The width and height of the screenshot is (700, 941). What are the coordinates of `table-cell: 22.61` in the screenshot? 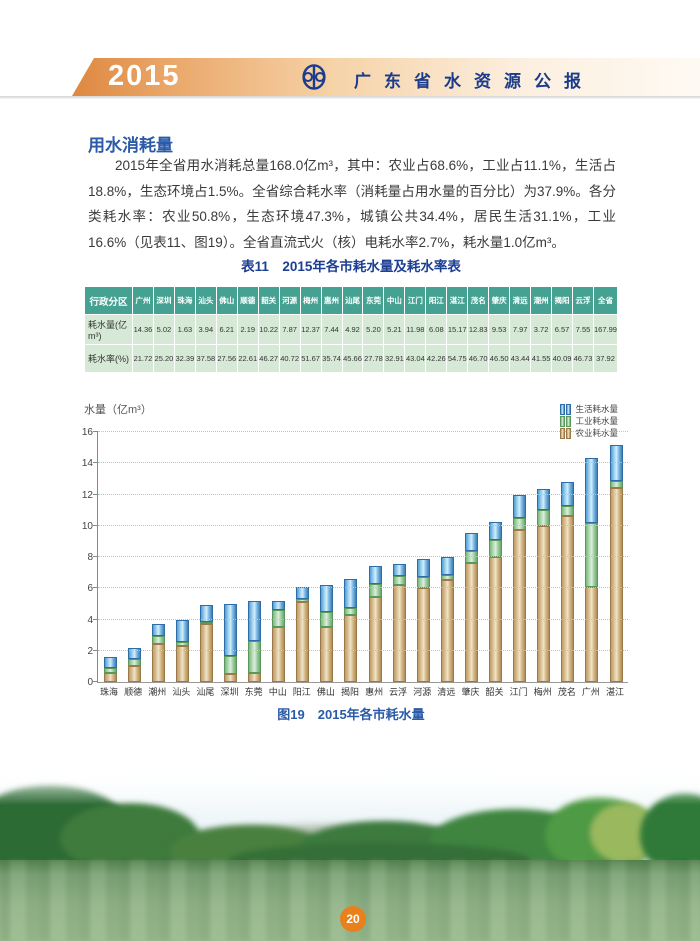 It's located at (247, 358).